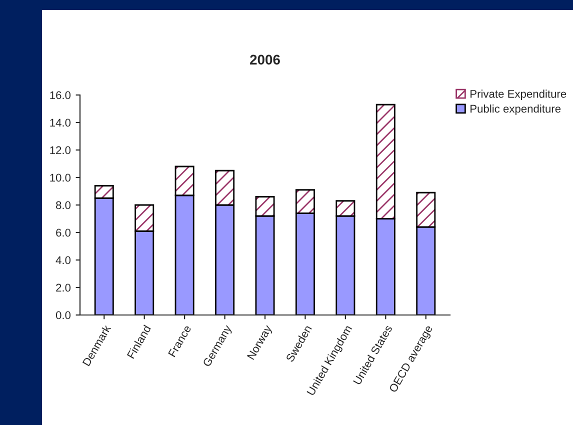  Describe the element at coordinates (265, 59) in the screenshot. I see `chart-title: 2006` at that location.